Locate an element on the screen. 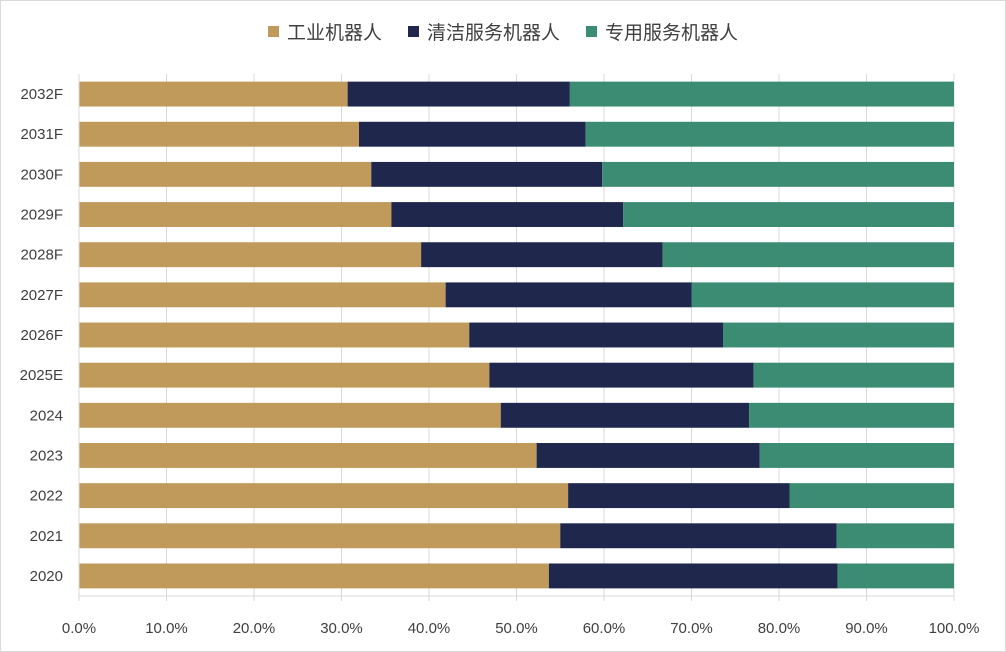 This screenshot has width=1006, height=652. legend-label-industrial: 工业机器人 is located at coordinates (334, 33).